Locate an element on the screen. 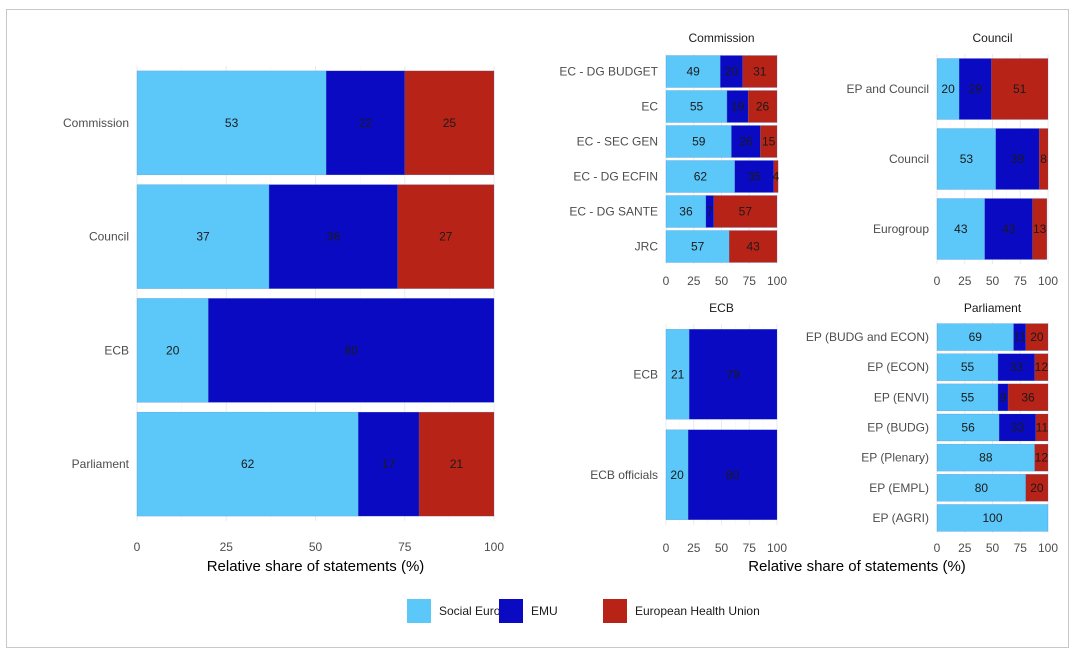  bar-main-parliament-emu is located at coordinates (389, 464).